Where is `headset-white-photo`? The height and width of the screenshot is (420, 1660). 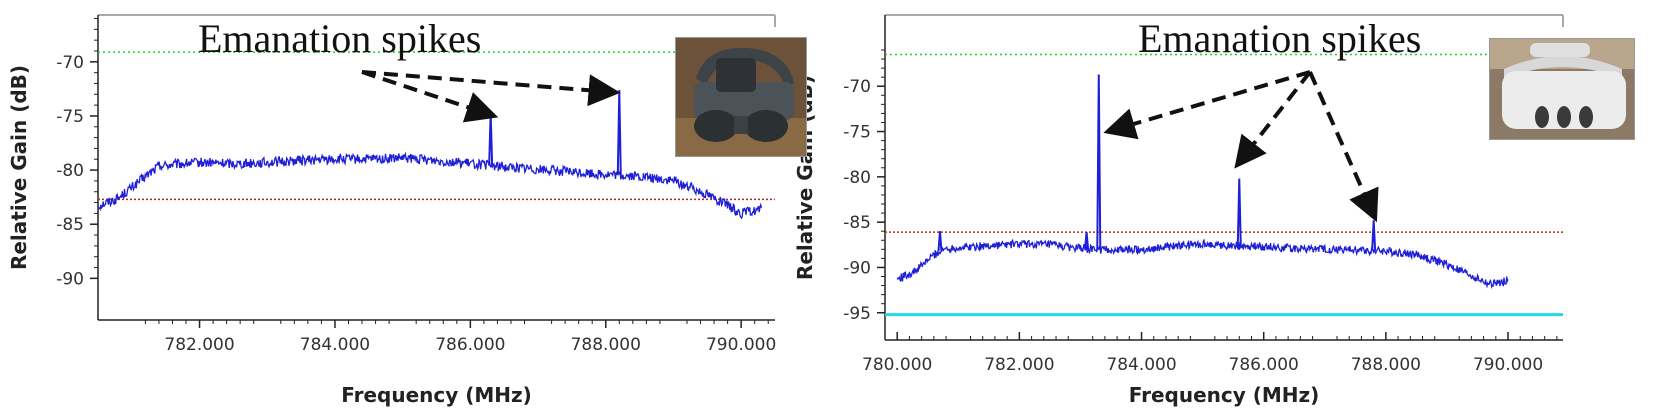 headset-white-photo is located at coordinates (1562, 89).